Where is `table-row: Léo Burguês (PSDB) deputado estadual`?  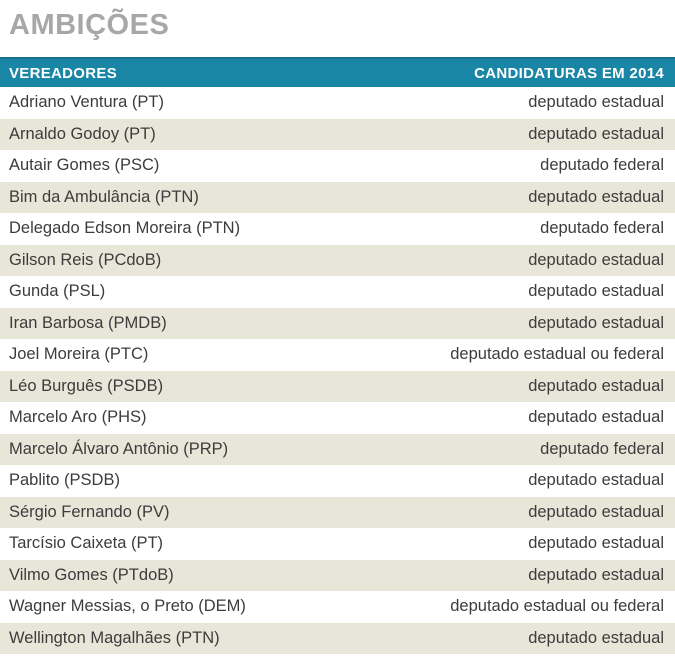
table-row: Léo Burguês (PSDB) deputado estadual is located at coordinates (337, 386).